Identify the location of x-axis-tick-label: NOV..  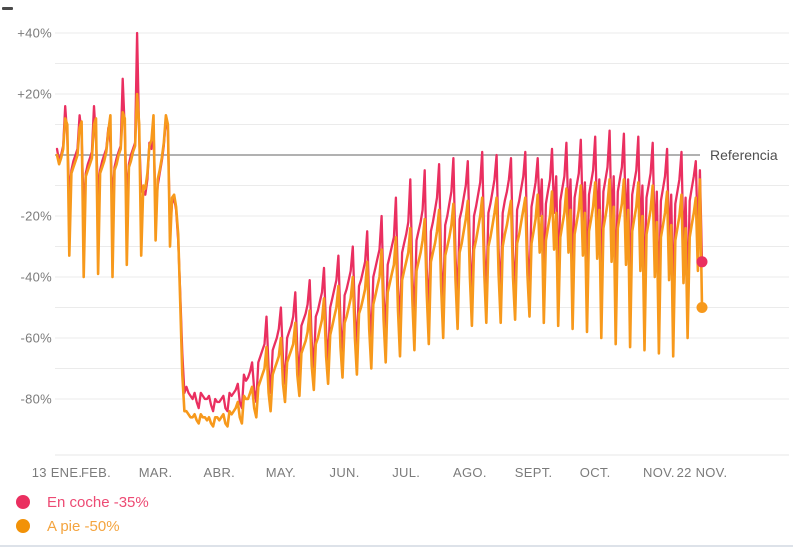
(659, 472).